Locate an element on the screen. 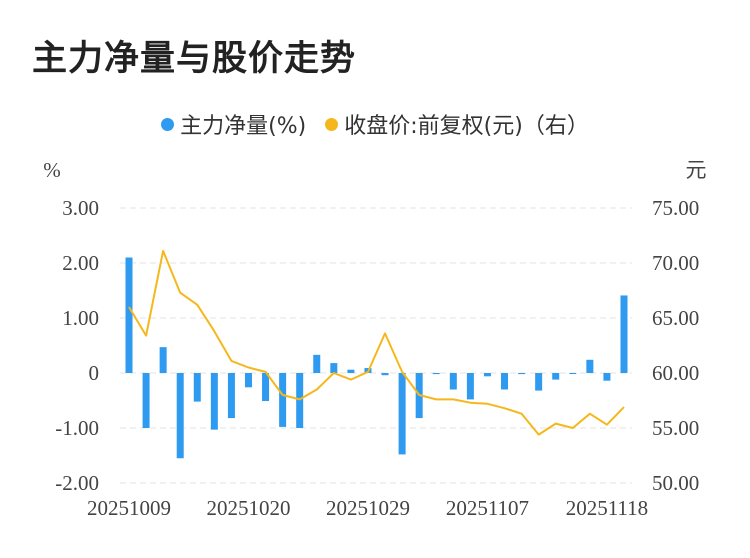 This screenshot has height=558, width=750. x-tick-label: 20251118 is located at coordinates (607, 508).